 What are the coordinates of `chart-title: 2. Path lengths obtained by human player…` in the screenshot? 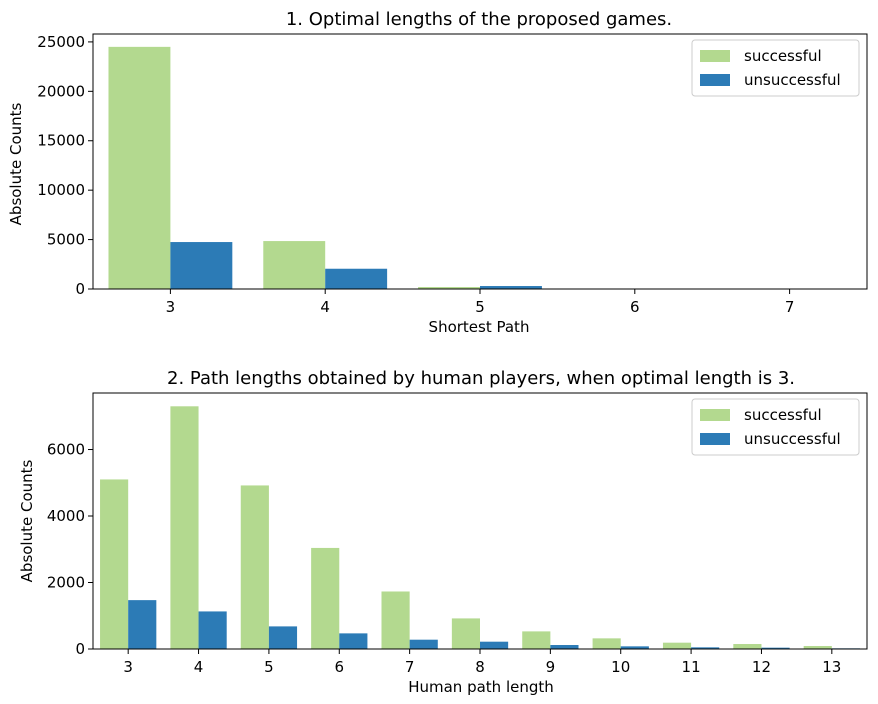 It's located at (481, 378).